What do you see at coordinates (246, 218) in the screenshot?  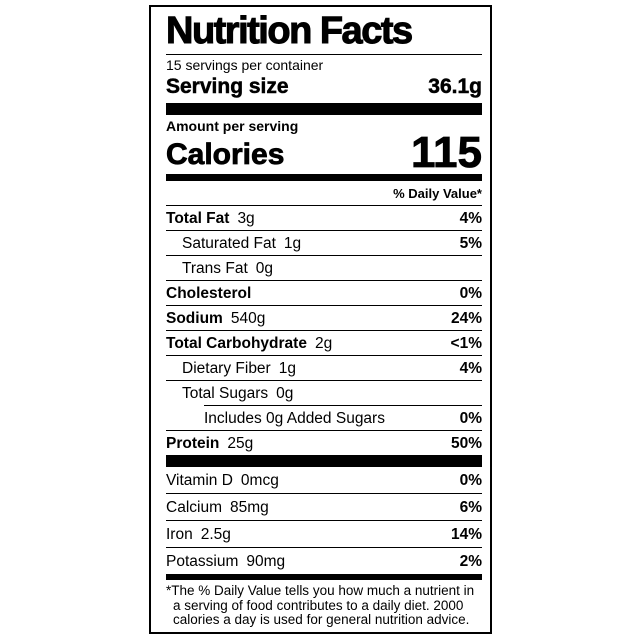 I see `nutrient-amount: 3g` at bounding box center [246, 218].